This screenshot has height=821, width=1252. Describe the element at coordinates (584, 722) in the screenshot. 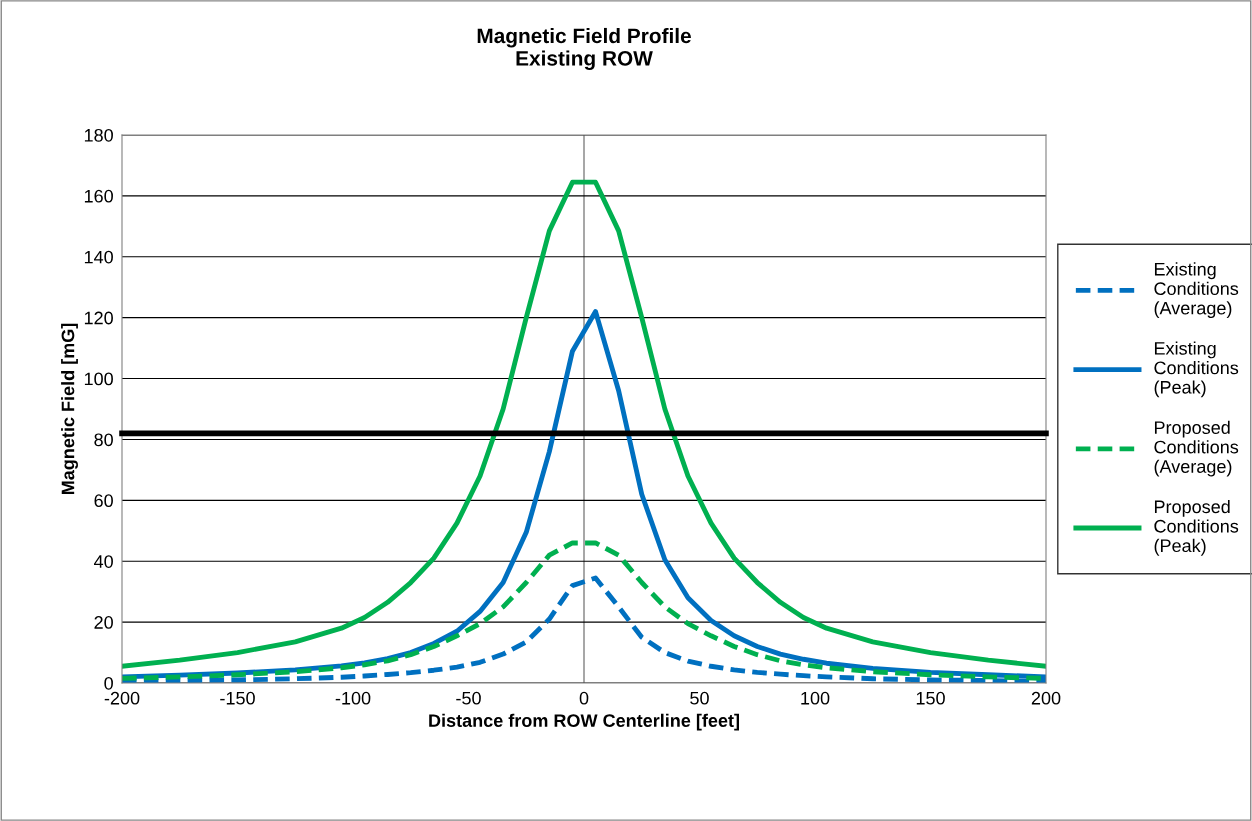

I see `x-axis-title: Distance from ROW Centerline [feet]` at that location.